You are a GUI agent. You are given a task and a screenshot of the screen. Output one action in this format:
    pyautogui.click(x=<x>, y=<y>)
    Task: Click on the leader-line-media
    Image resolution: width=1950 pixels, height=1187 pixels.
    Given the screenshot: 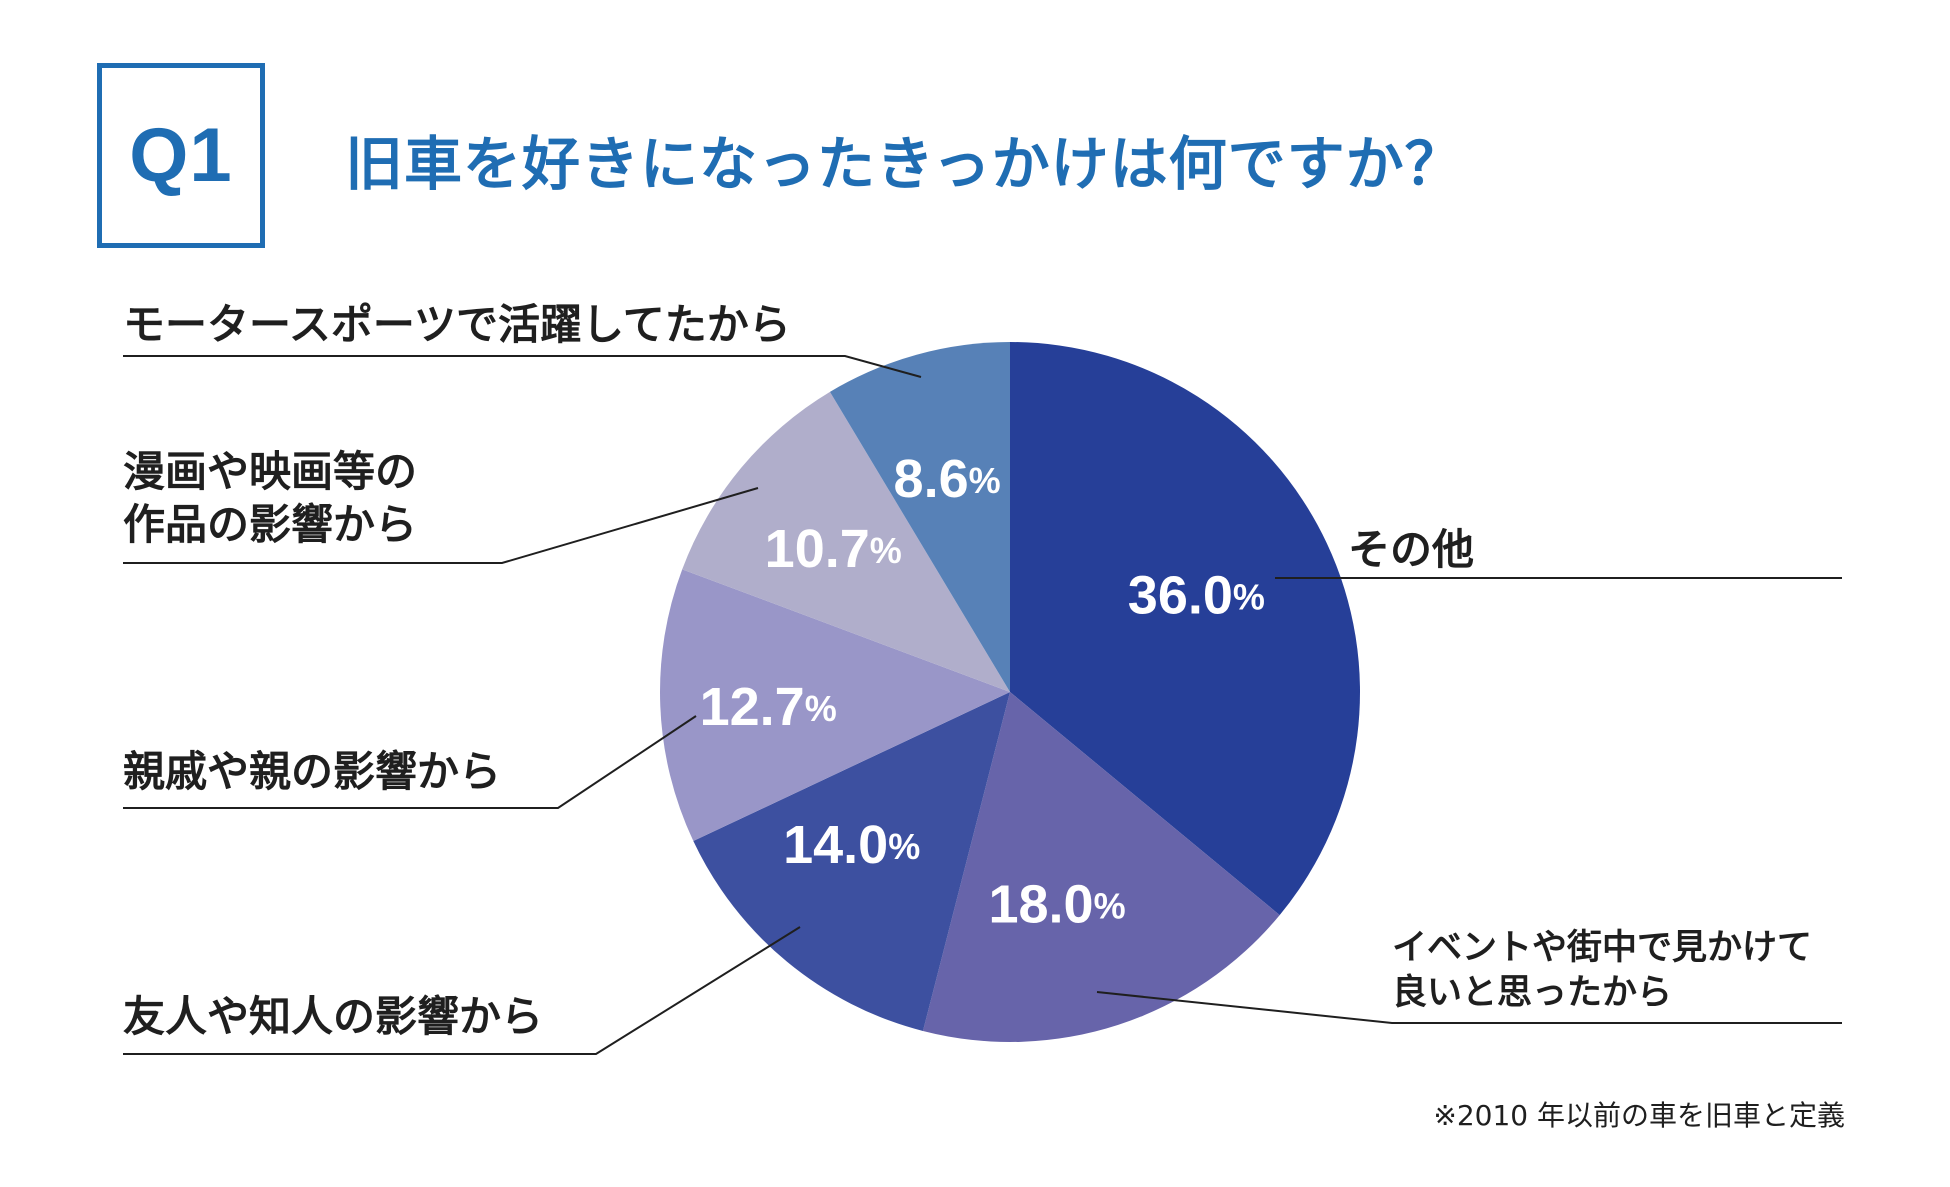 What is the action you would take?
    pyautogui.click(x=441, y=525)
    